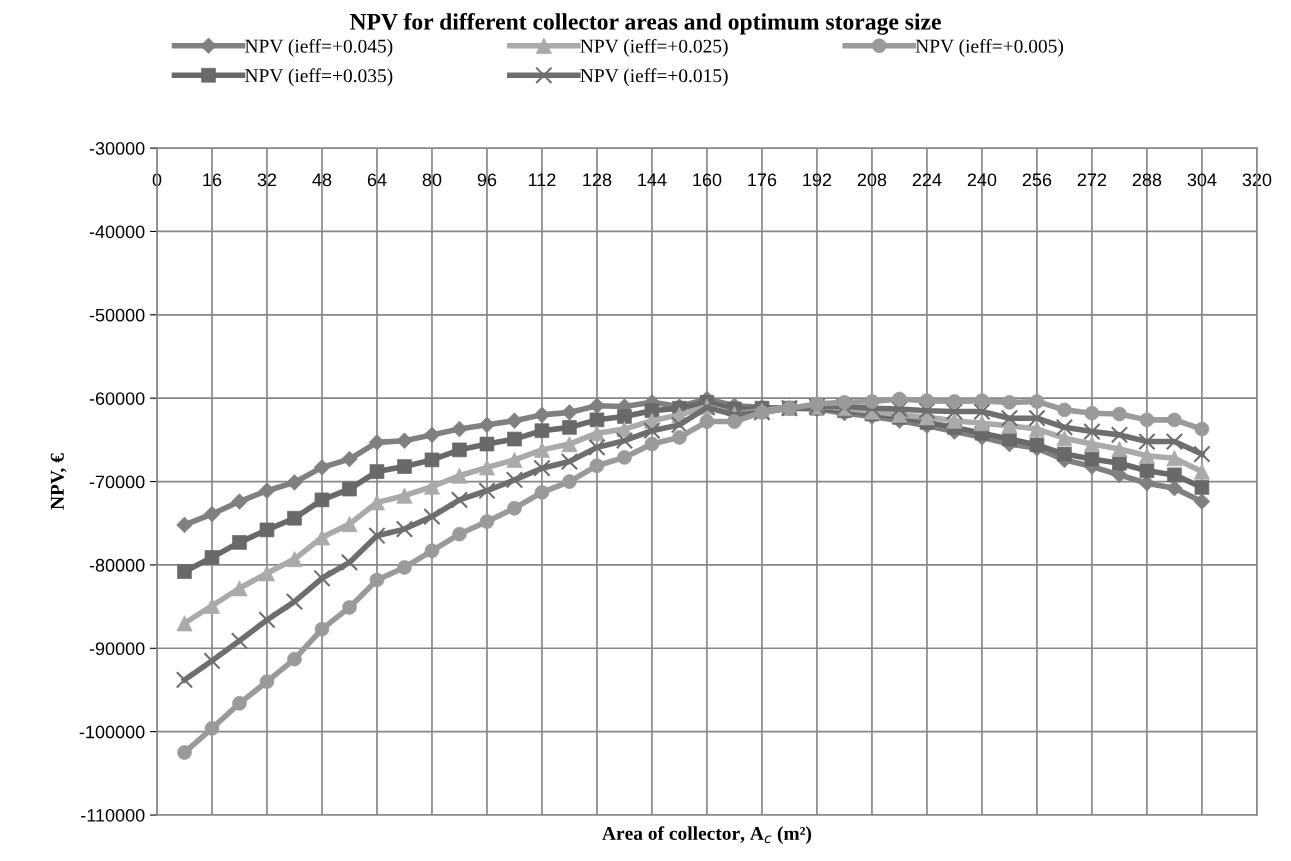 This screenshot has width=1291, height=861. Describe the element at coordinates (212, 180) in the screenshot. I see `x-tick-label: 16` at that location.